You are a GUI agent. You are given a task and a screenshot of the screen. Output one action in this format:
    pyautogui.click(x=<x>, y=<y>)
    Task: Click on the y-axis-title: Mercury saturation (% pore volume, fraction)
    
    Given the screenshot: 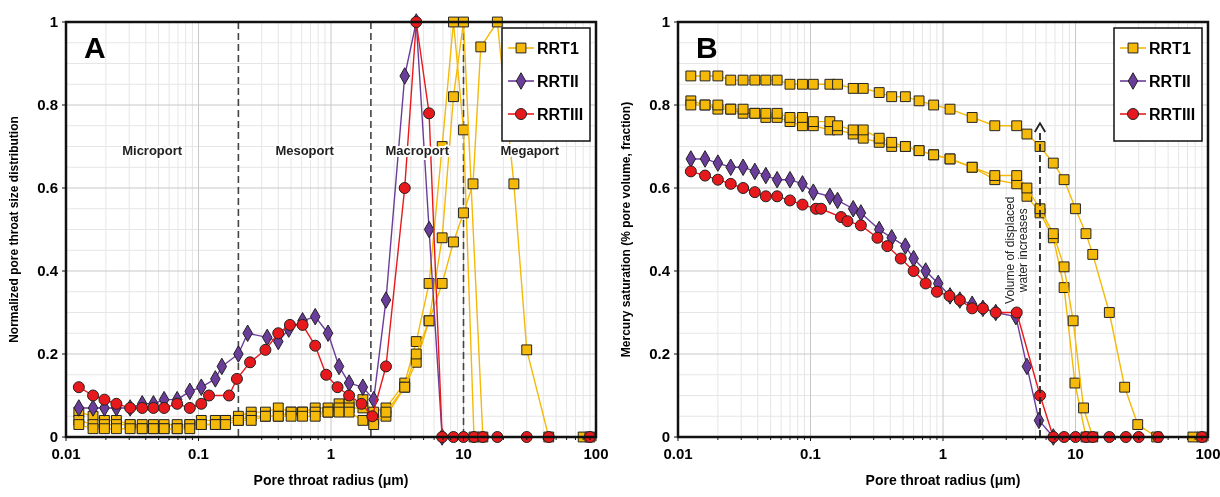 What is the action you would take?
    pyautogui.click(x=626, y=229)
    